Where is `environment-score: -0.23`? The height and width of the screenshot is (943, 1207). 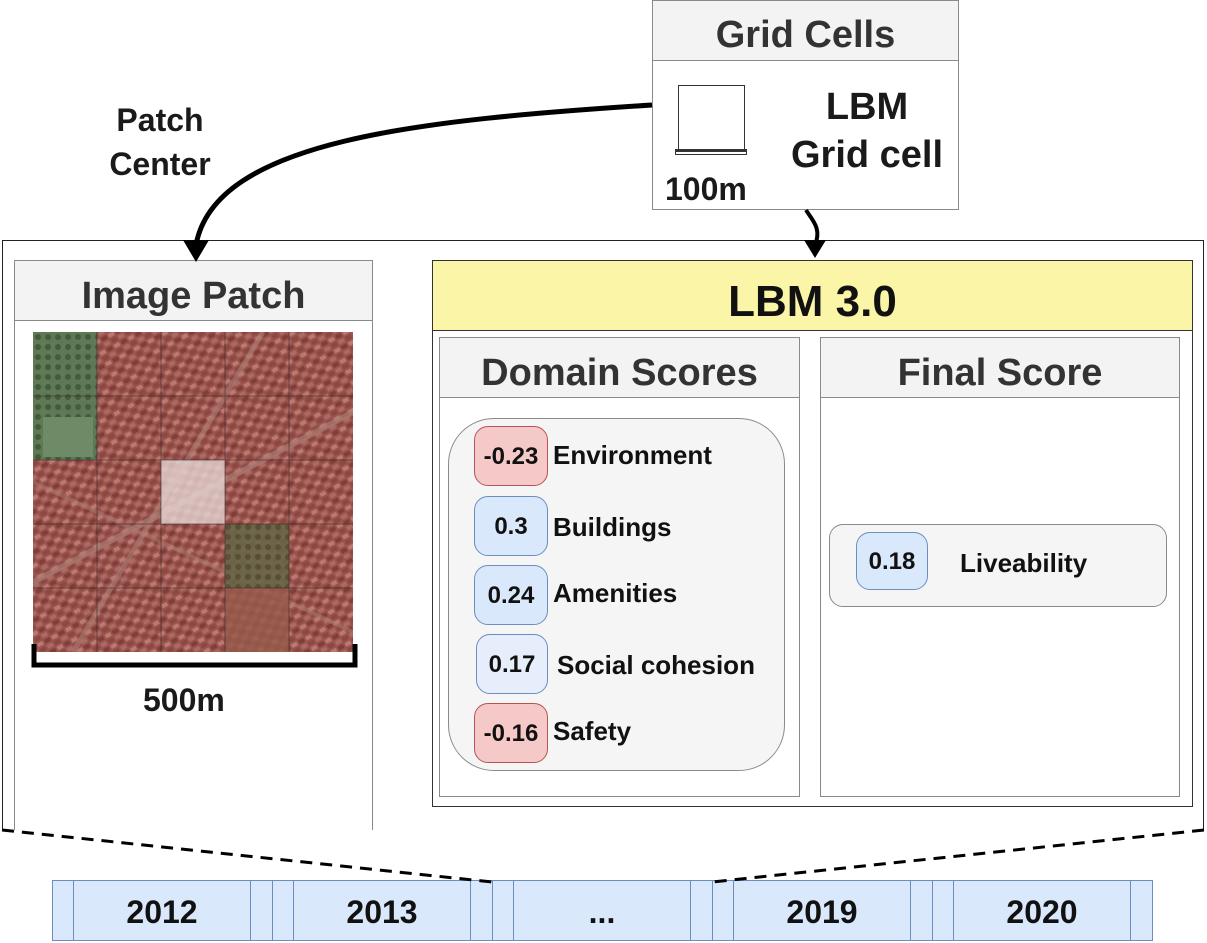 environment-score: -0.23 is located at coordinates (511, 456).